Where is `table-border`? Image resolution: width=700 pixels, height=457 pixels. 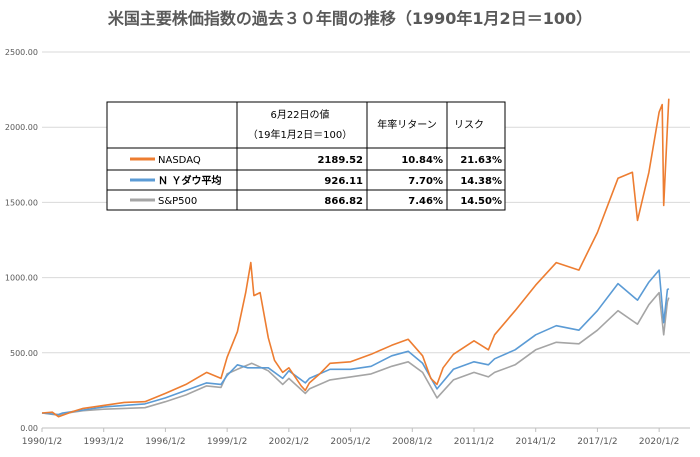 table-border is located at coordinates (306, 156).